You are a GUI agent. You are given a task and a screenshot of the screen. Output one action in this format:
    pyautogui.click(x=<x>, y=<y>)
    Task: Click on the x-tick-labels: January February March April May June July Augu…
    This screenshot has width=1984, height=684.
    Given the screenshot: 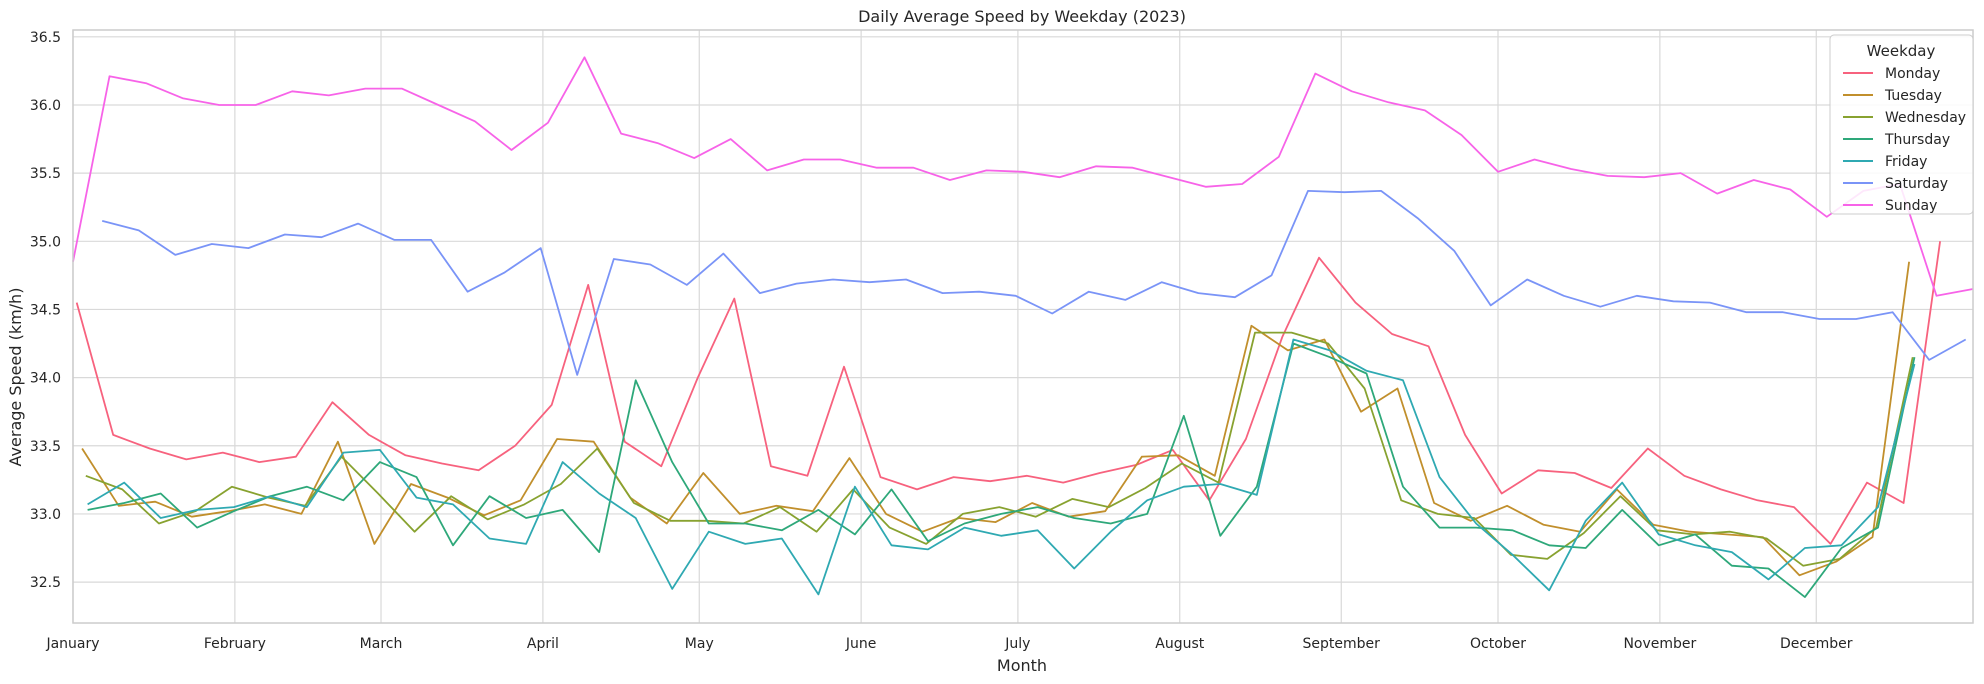 What is the action you would take?
    pyautogui.click(x=948, y=644)
    